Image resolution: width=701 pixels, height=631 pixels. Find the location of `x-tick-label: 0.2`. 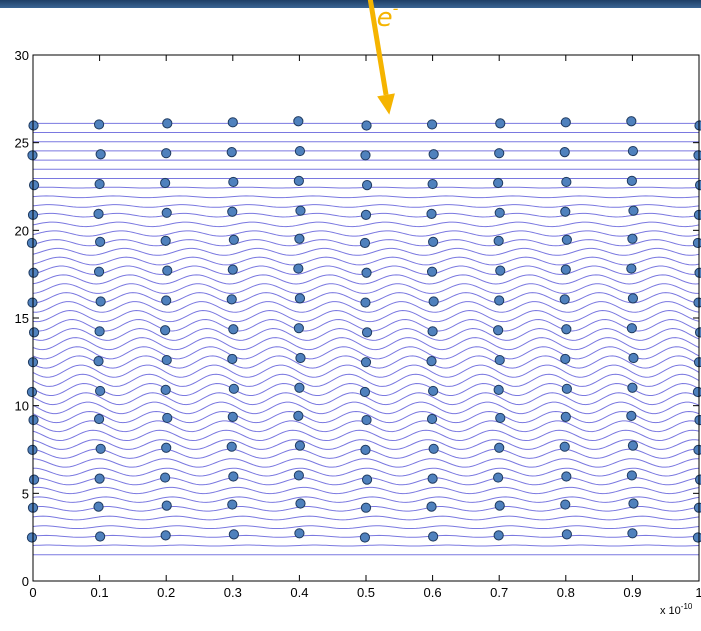

x-tick-label: 0.2 is located at coordinates (166, 592).